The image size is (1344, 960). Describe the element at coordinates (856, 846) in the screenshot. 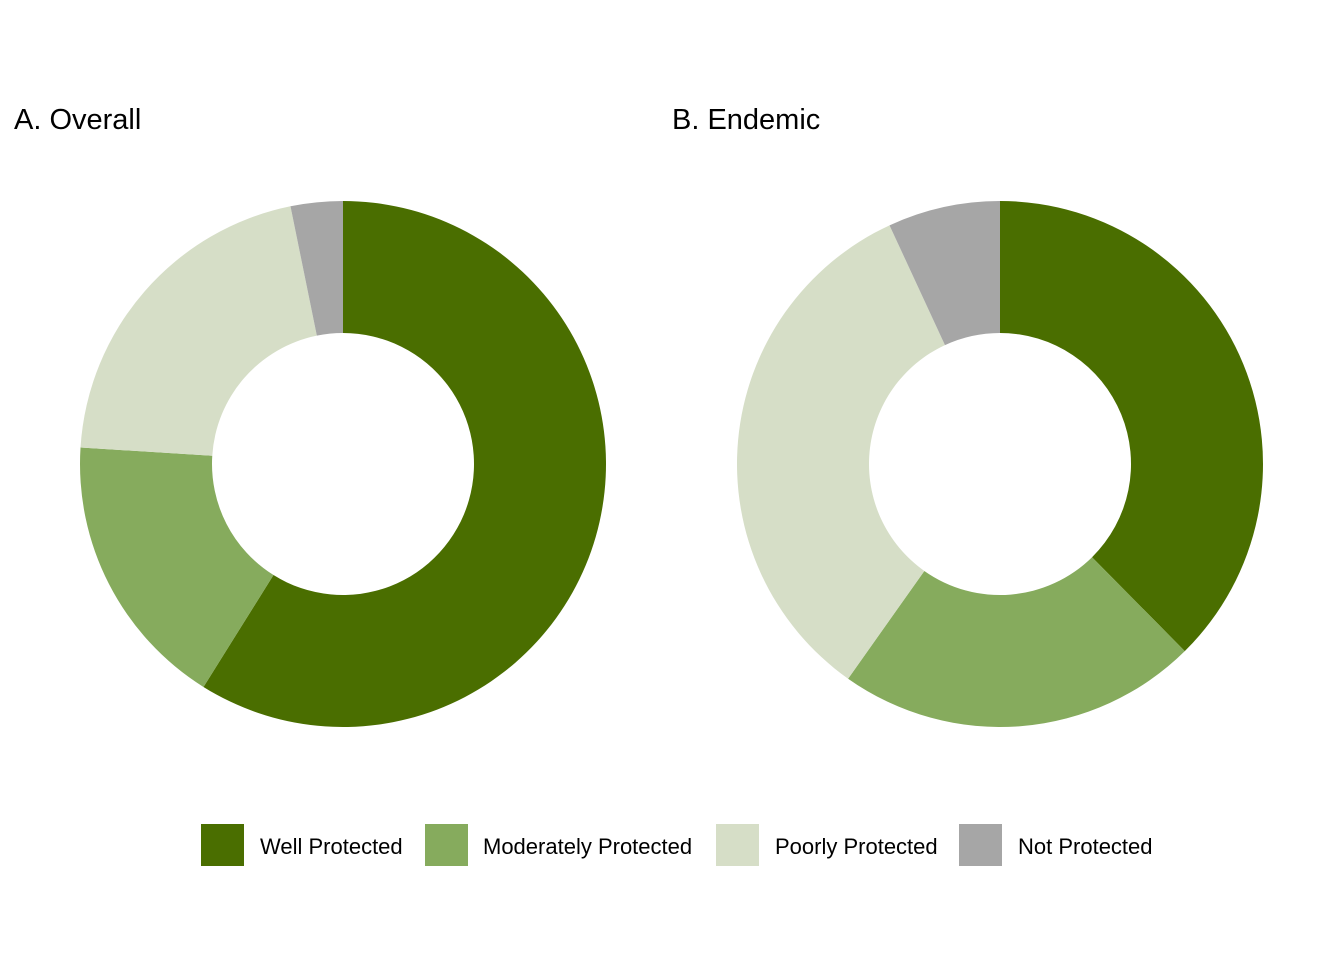

I see `legend-label-poorly-protected: Poorly Protected` at that location.